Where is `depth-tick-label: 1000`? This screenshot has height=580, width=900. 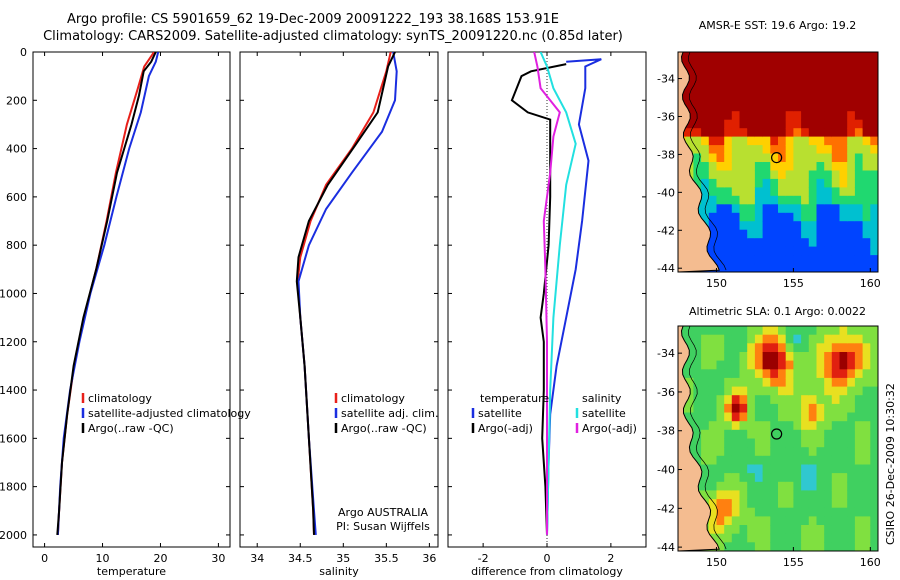
depth-tick-label: 1000 is located at coordinates (13, 293).